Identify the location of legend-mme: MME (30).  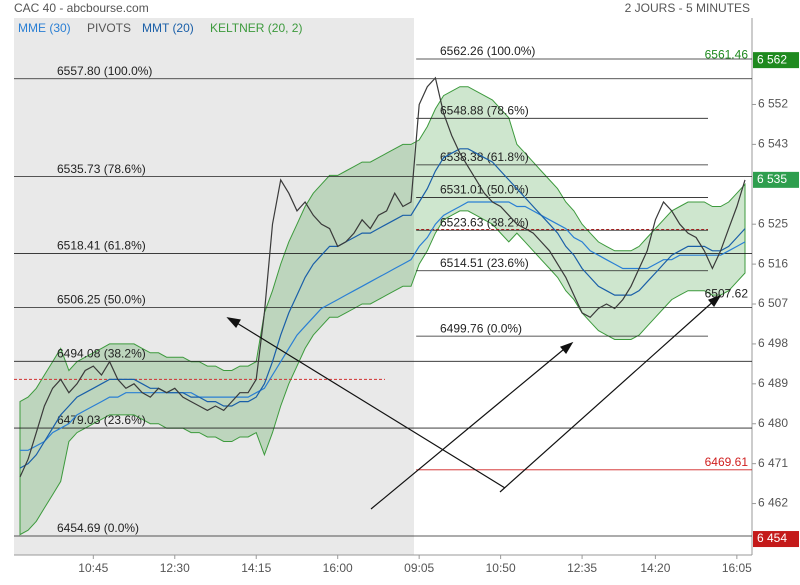
(44, 28).